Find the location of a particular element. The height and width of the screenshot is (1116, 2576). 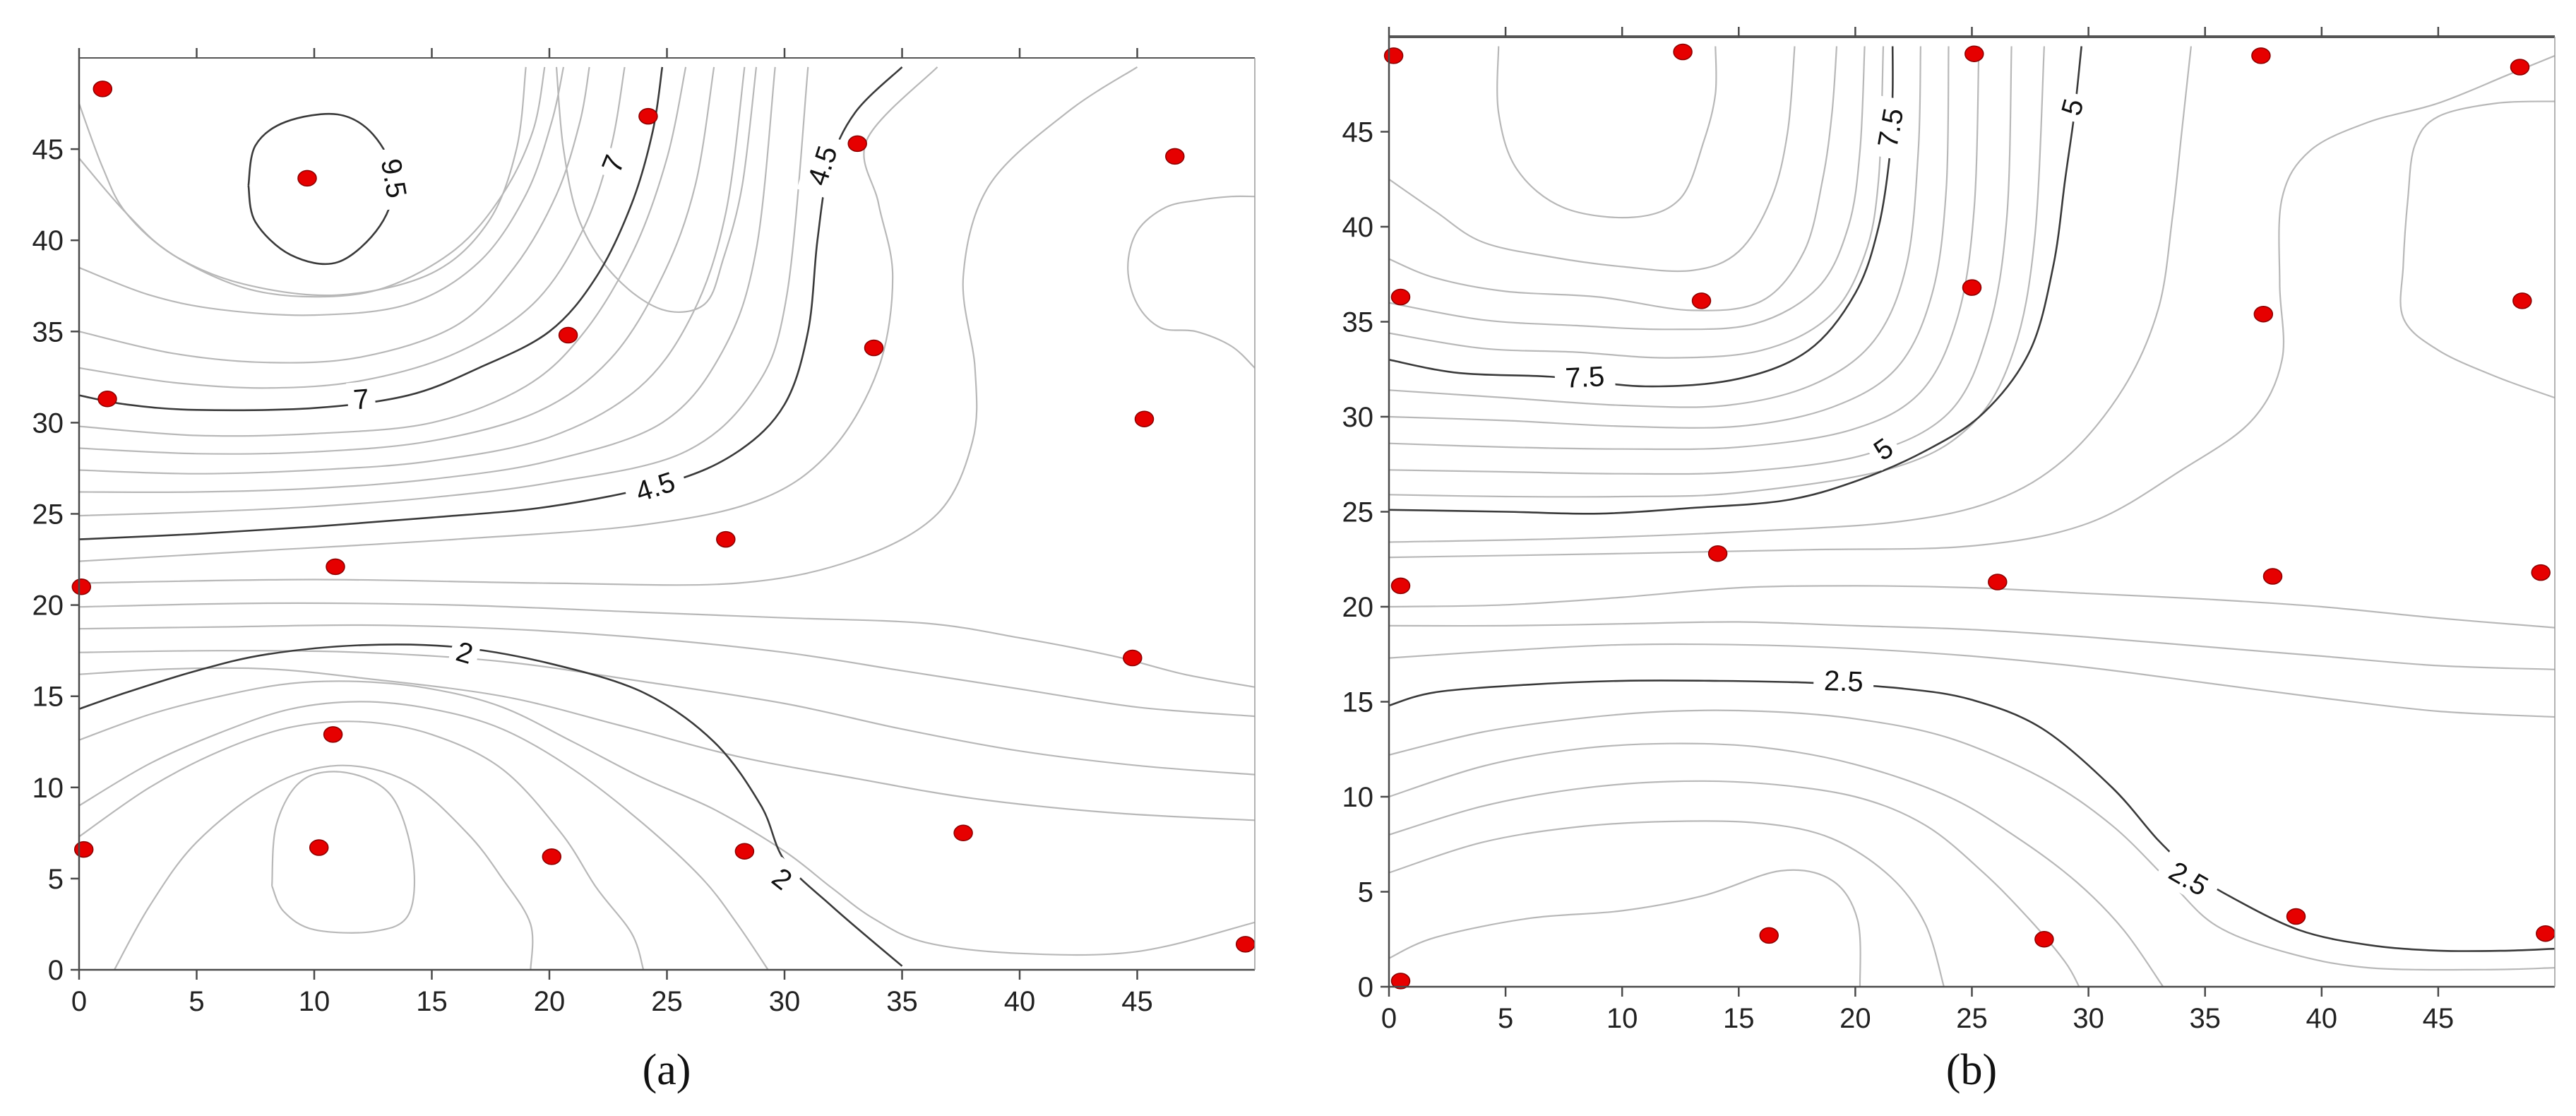

x-tick-label-b-0: 0 is located at coordinates (1389, 1018).